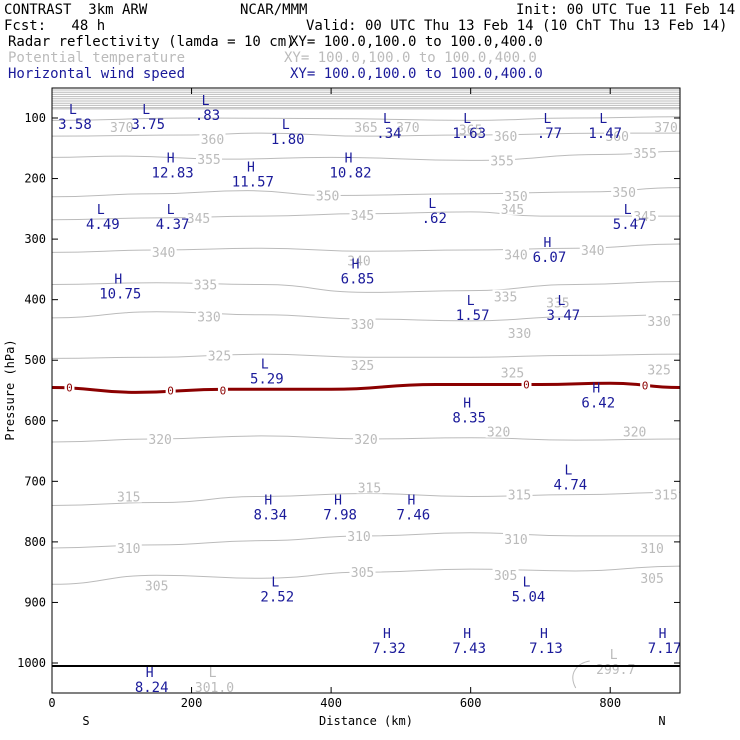 This screenshot has width=740, height=740. What do you see at coordinates (35, 481) in the screenshot?
I see `y-tick-label: 700` at bounding box center [35, 481].